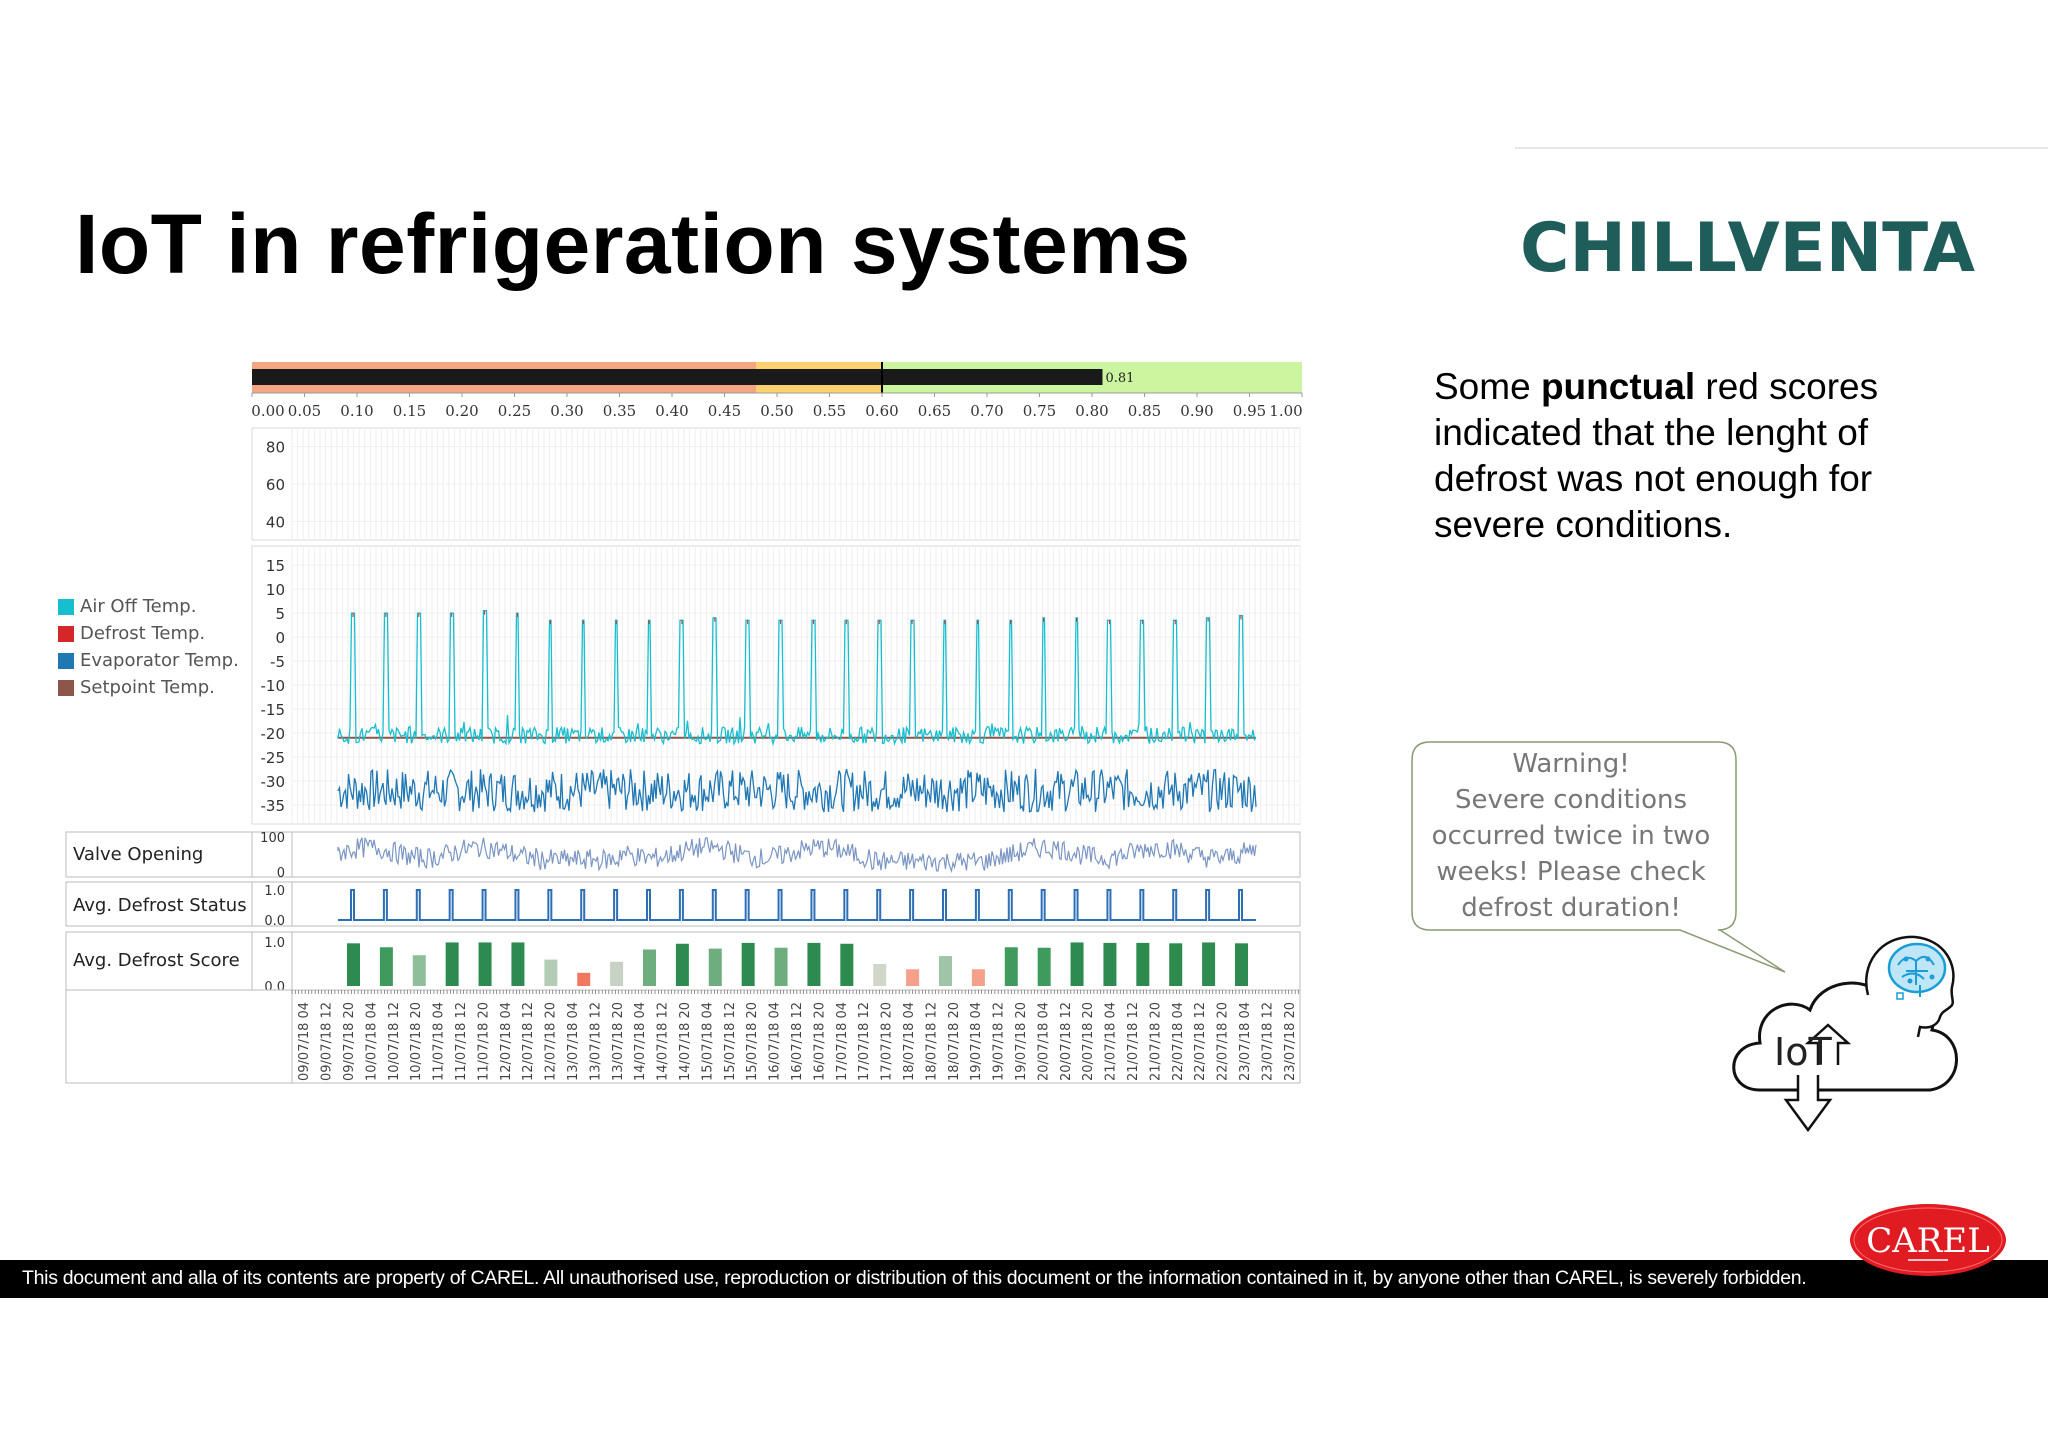 The width and height of the screenshot is (2048, 1447). What do you see at coordinates (1618, 386) in the screenshot?
I see `description-part: punctual` at bounding box center [1618, 386].